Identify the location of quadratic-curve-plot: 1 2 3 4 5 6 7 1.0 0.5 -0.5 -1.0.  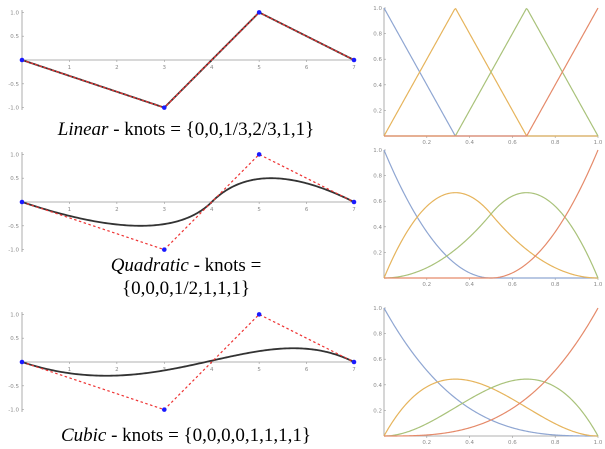
(182, 203).